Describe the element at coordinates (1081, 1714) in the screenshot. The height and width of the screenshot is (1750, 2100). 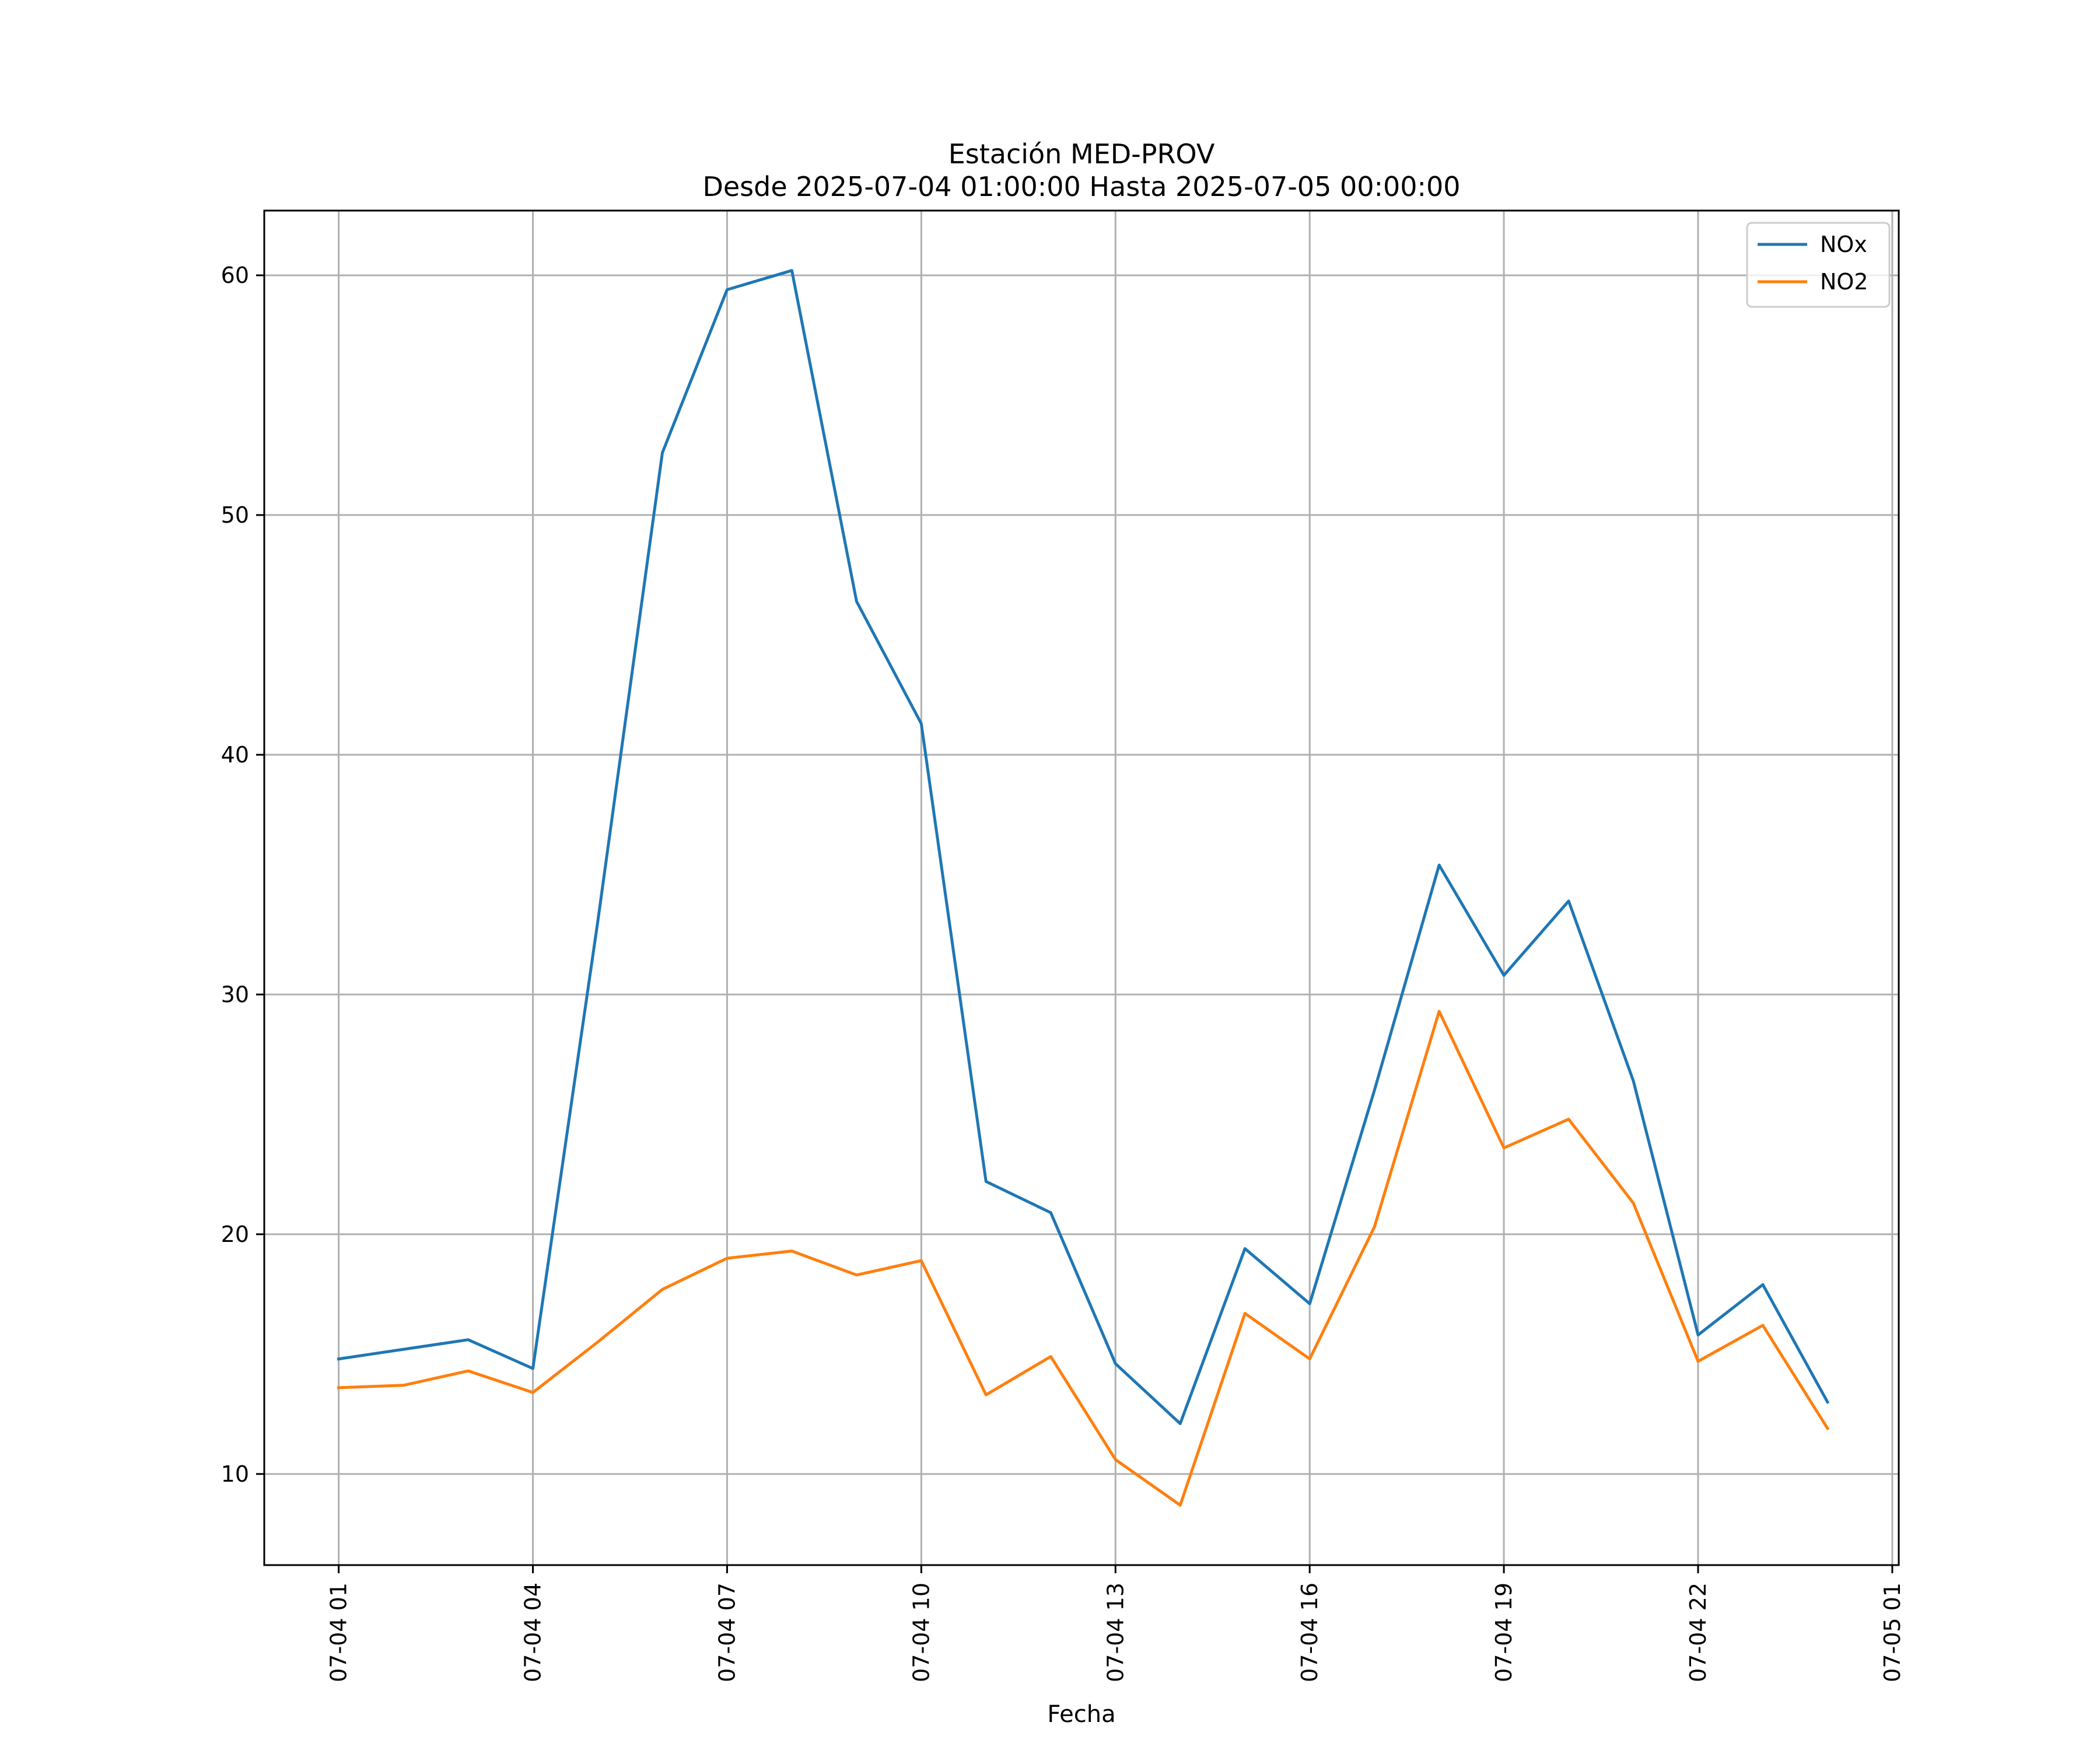
I see `x-axis-label: Fecha` at that location.